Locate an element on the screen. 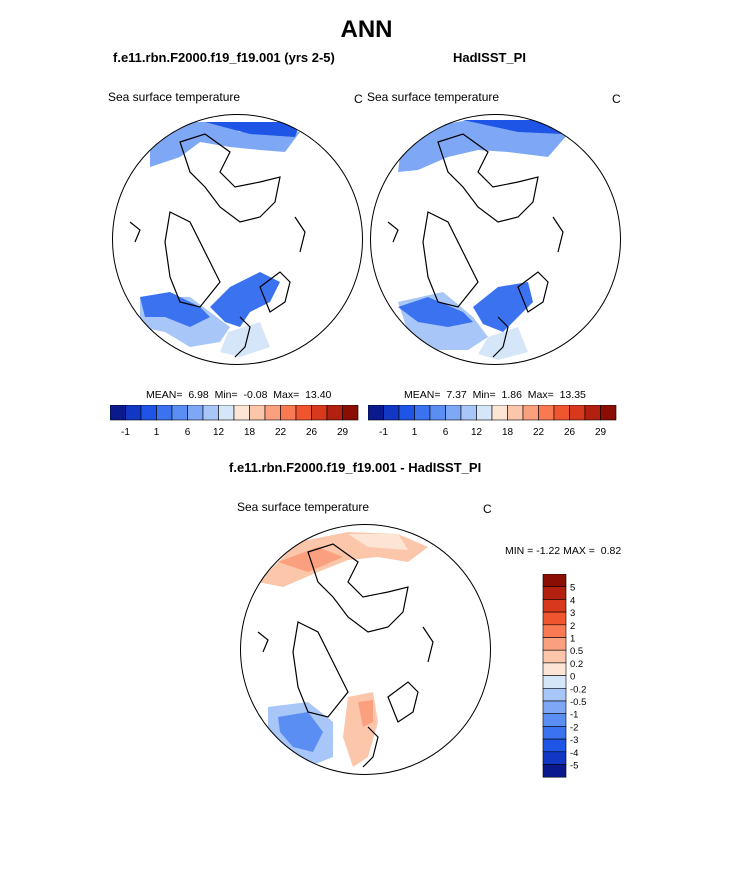 Image resolution: width=733 pixels, height=882 pixels. obs-colorbar-tick-label: 12 is located at coordinates (477, 432).